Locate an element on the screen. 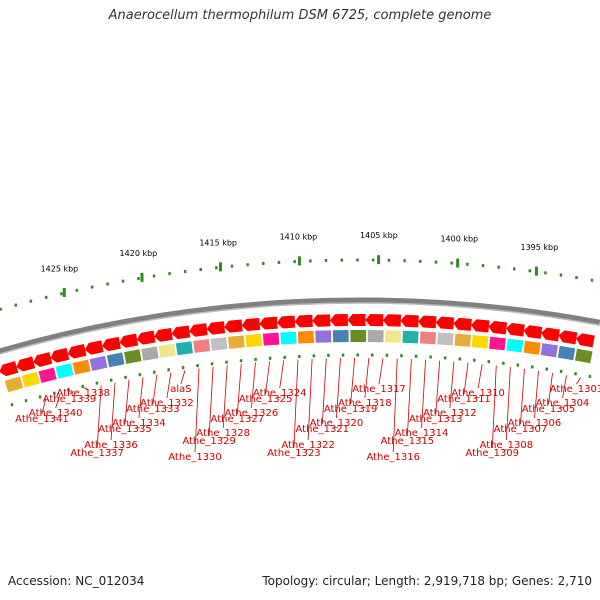 The height and width of the screenshot is (600, 600). gene-label: Athe_1306 is located at coordinates (535, 423).